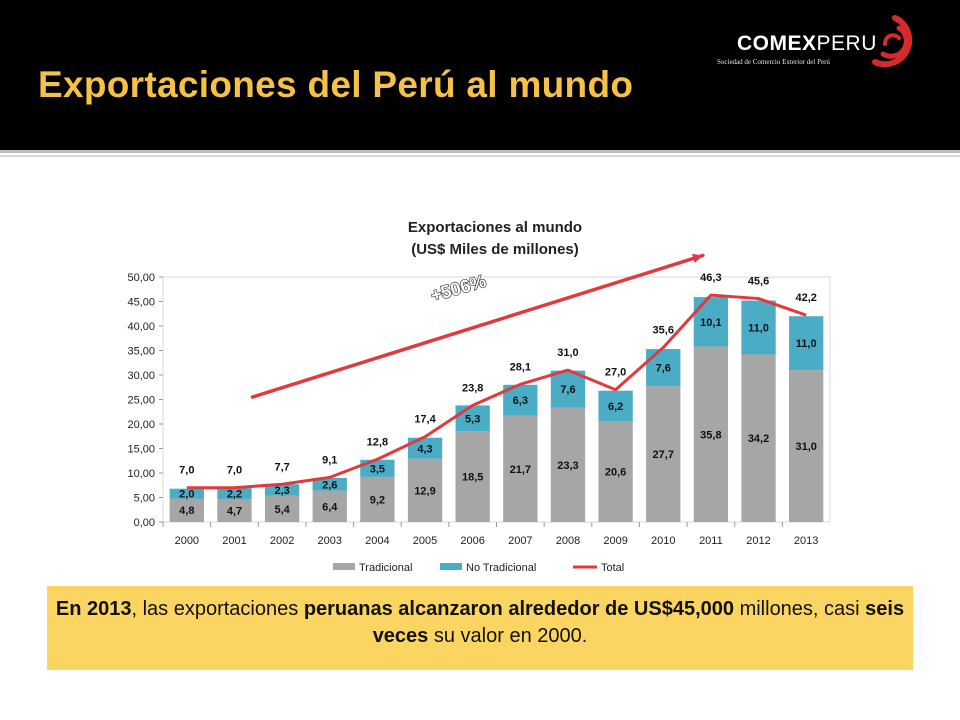 Image resolution: width=960 pixels, height=720 pixels. Describe the element at coordinates (638, 622) in the screenshot. I see `summary-highlight-multiple: seis veces` at that location.